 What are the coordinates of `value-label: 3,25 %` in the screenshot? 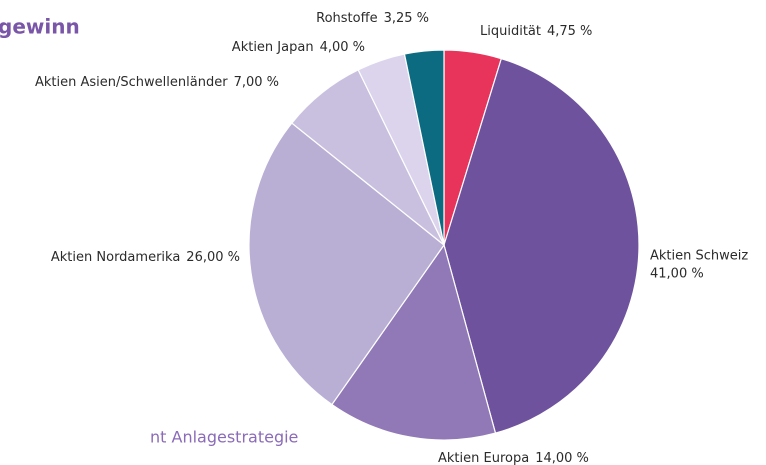 It's located at (406, 18).